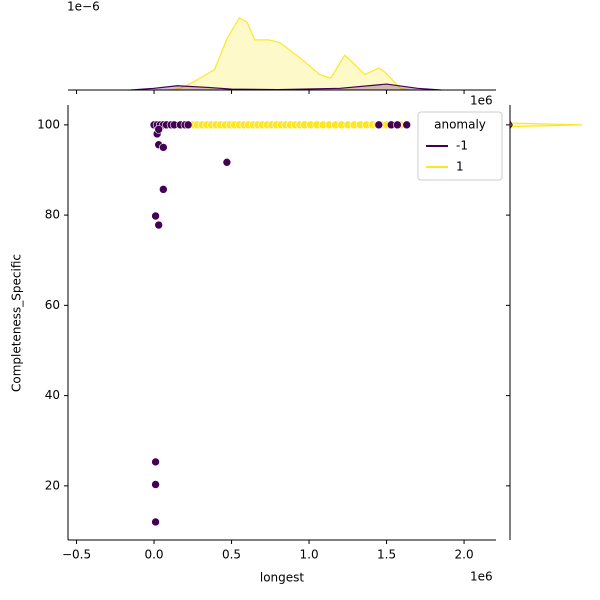 This screenshot has height=600, width=600. What do you see at coordinates (17, 323) in the screenshot?
I see `y-axis-label: Completeness_Specific` at bounding box center [17, 323].